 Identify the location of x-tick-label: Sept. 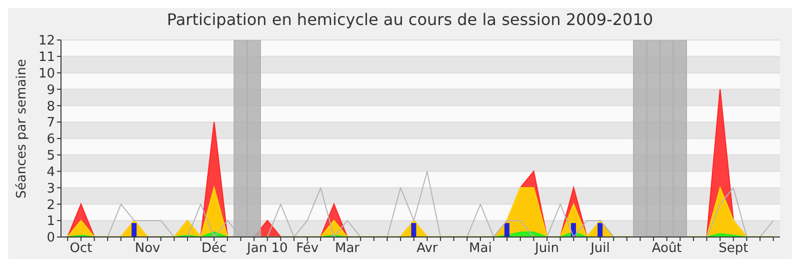
(733, 248).